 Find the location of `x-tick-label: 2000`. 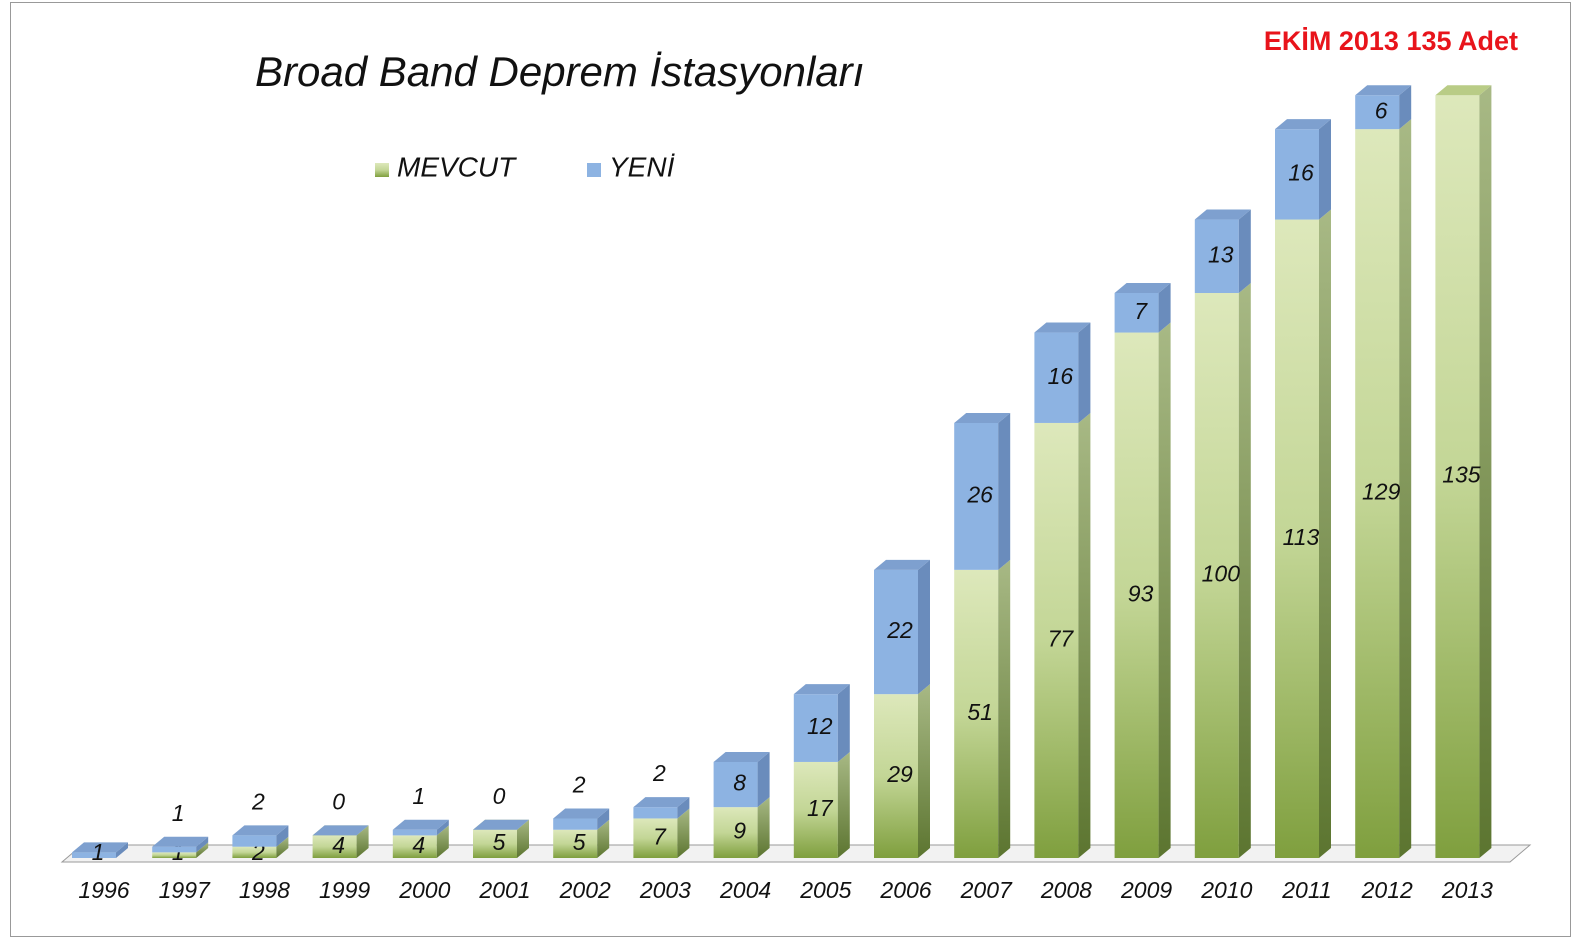

x-tick-label: 2000 is located at coordinates (424, 890).